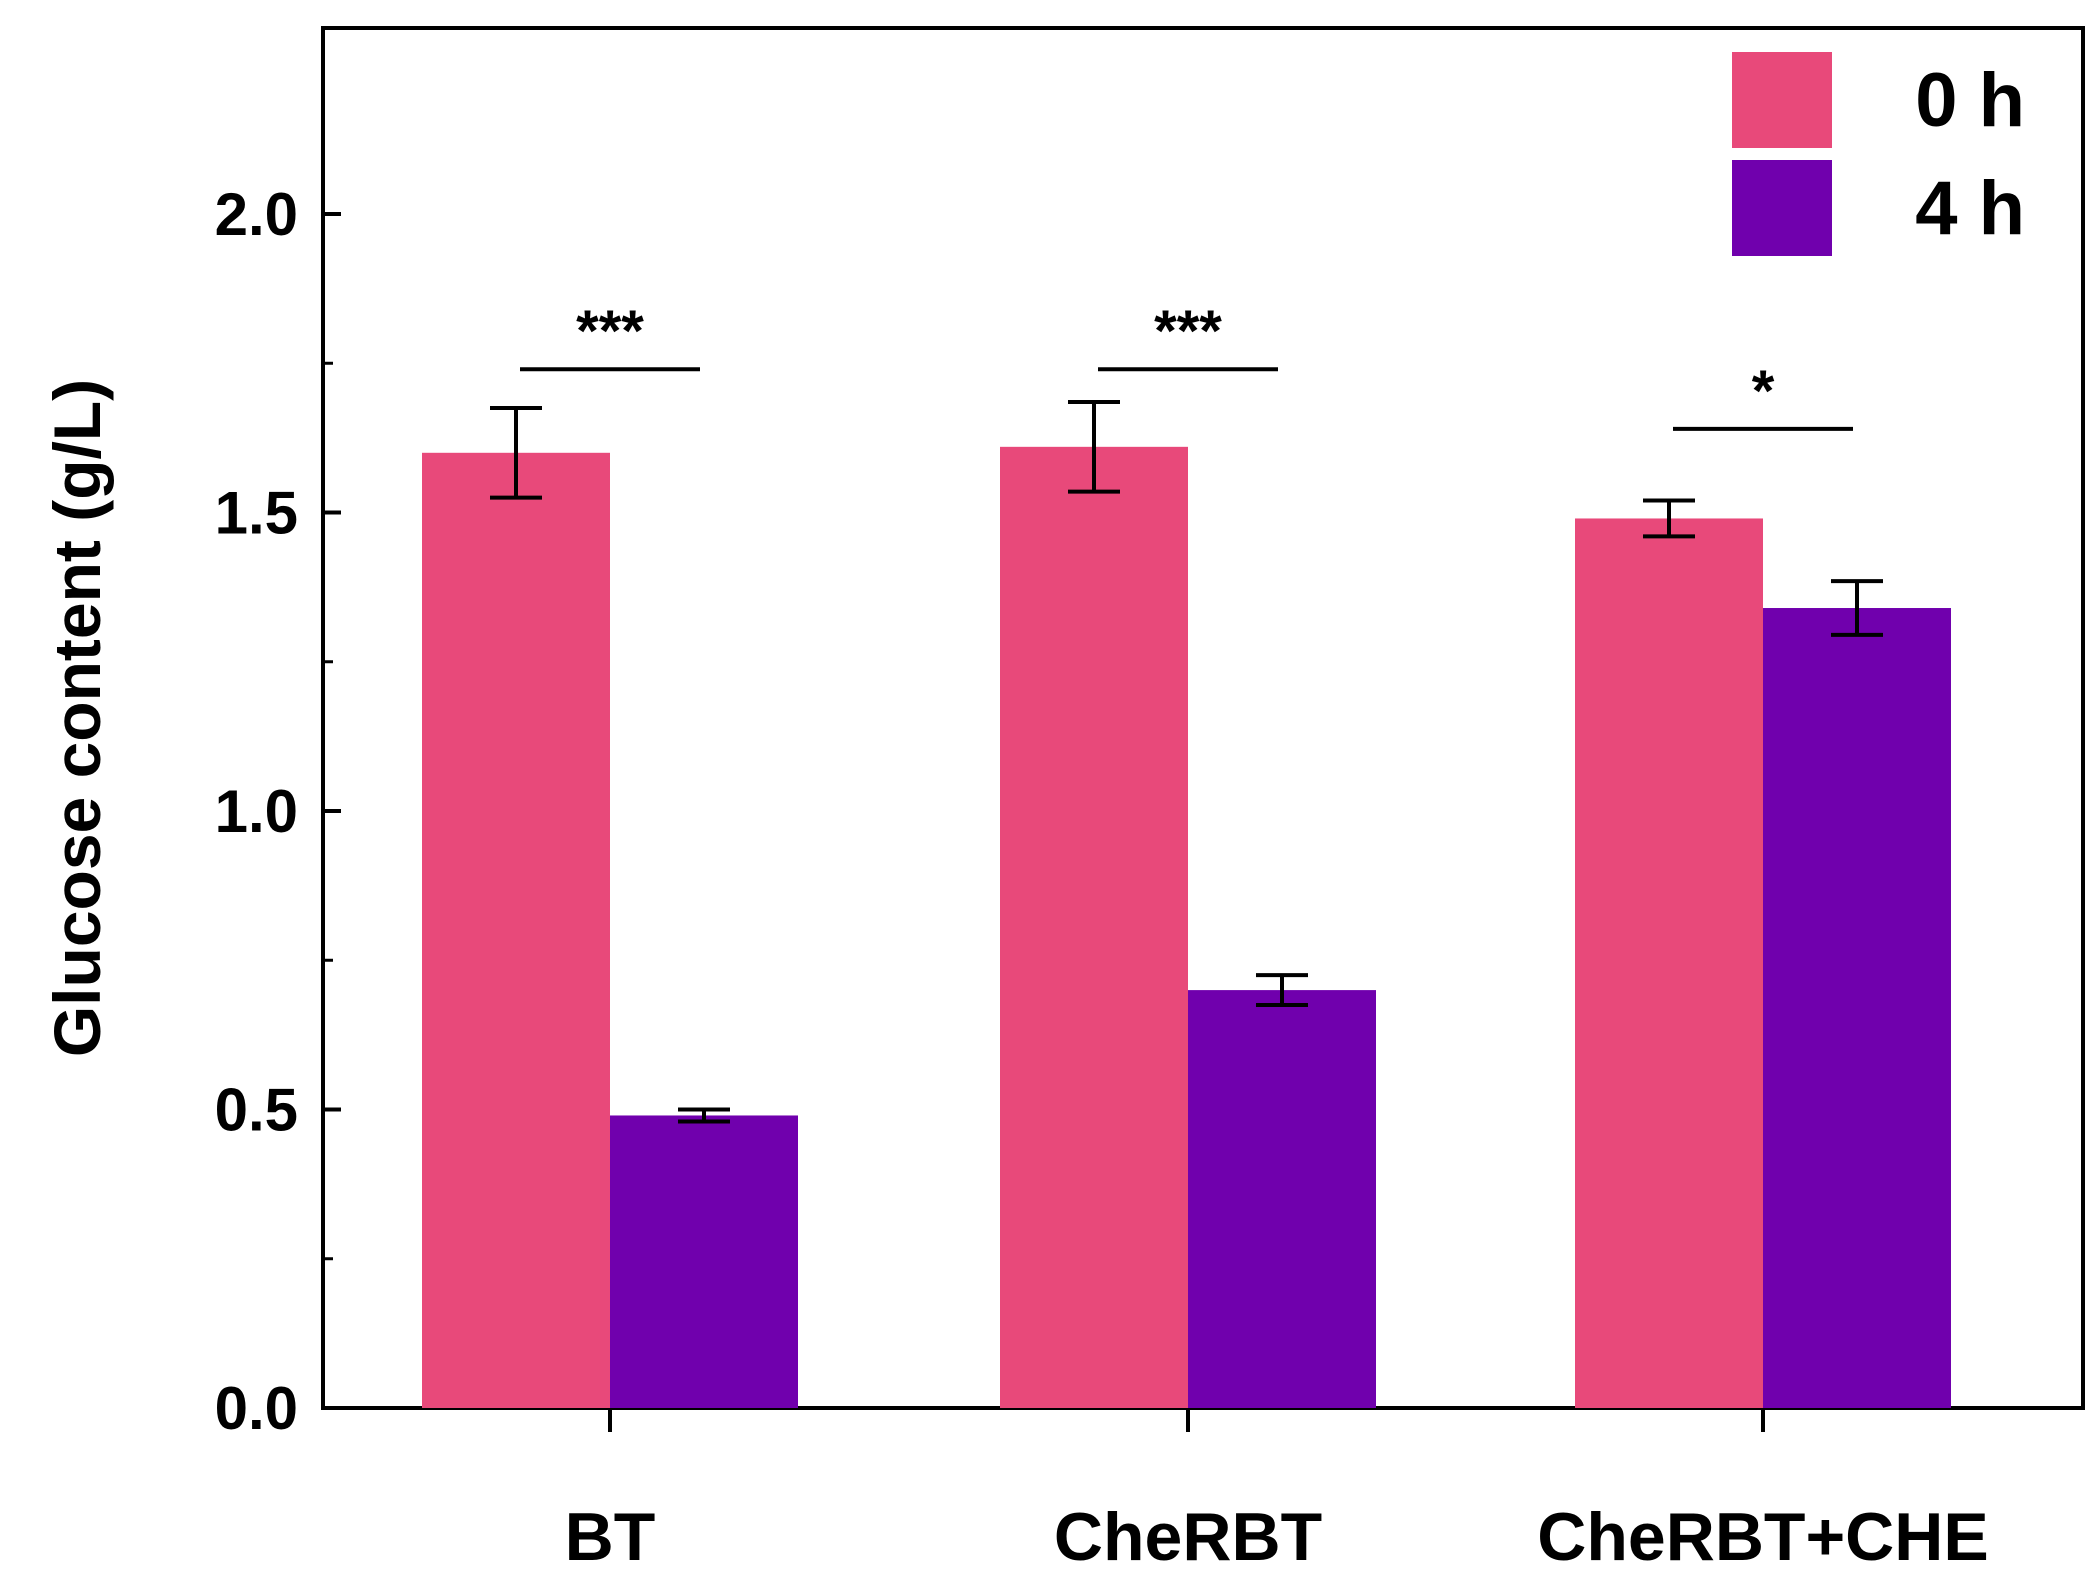 The width and height of the screenshot is (2088, 1586). Describe the element at coordinates (1763, 1537) in the screenshot. I see `x-category-label: CheRBT+CHE` at that location.